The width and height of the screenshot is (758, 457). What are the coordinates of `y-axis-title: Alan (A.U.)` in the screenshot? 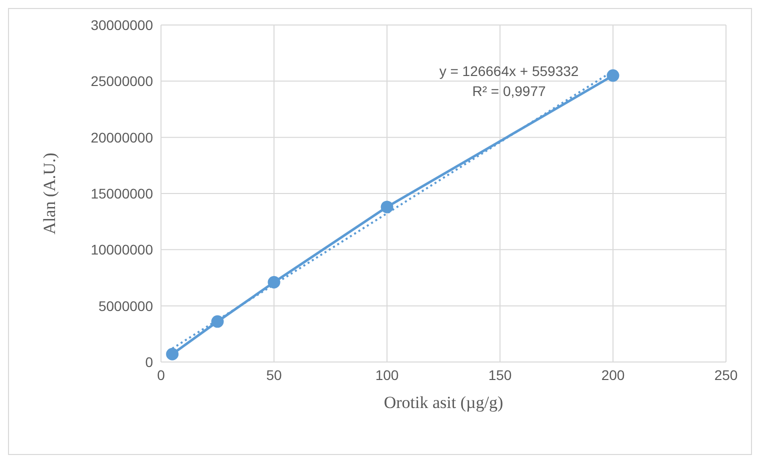 It's located at (50, 193).